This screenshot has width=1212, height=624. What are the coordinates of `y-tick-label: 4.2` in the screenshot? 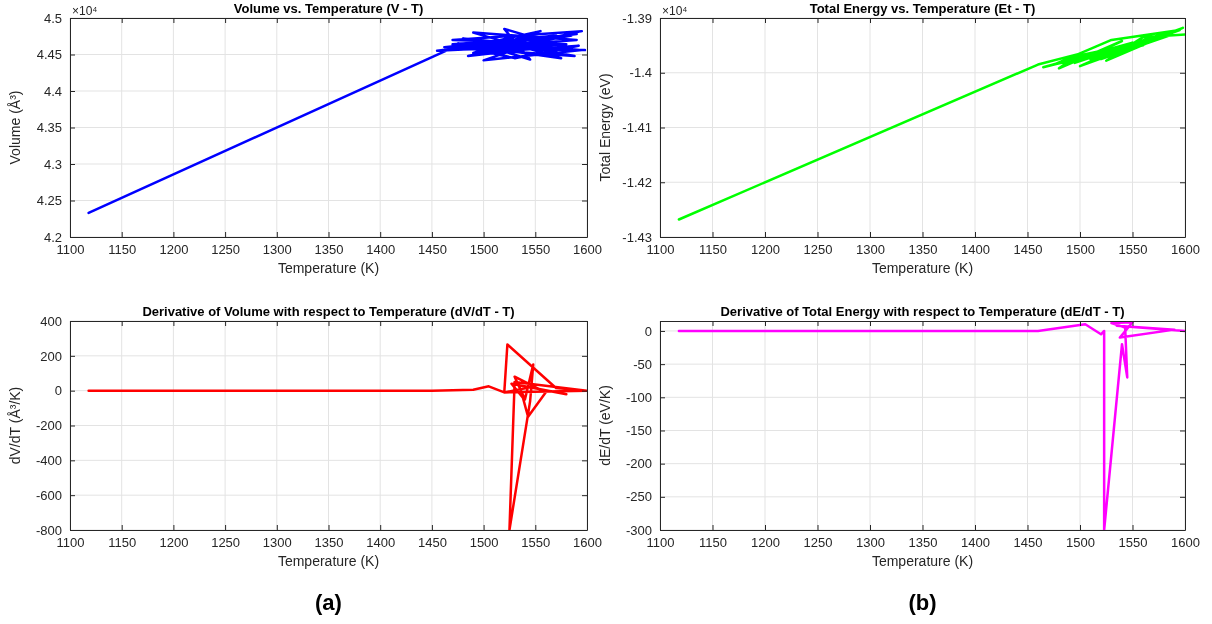 It's located at (52, 237).